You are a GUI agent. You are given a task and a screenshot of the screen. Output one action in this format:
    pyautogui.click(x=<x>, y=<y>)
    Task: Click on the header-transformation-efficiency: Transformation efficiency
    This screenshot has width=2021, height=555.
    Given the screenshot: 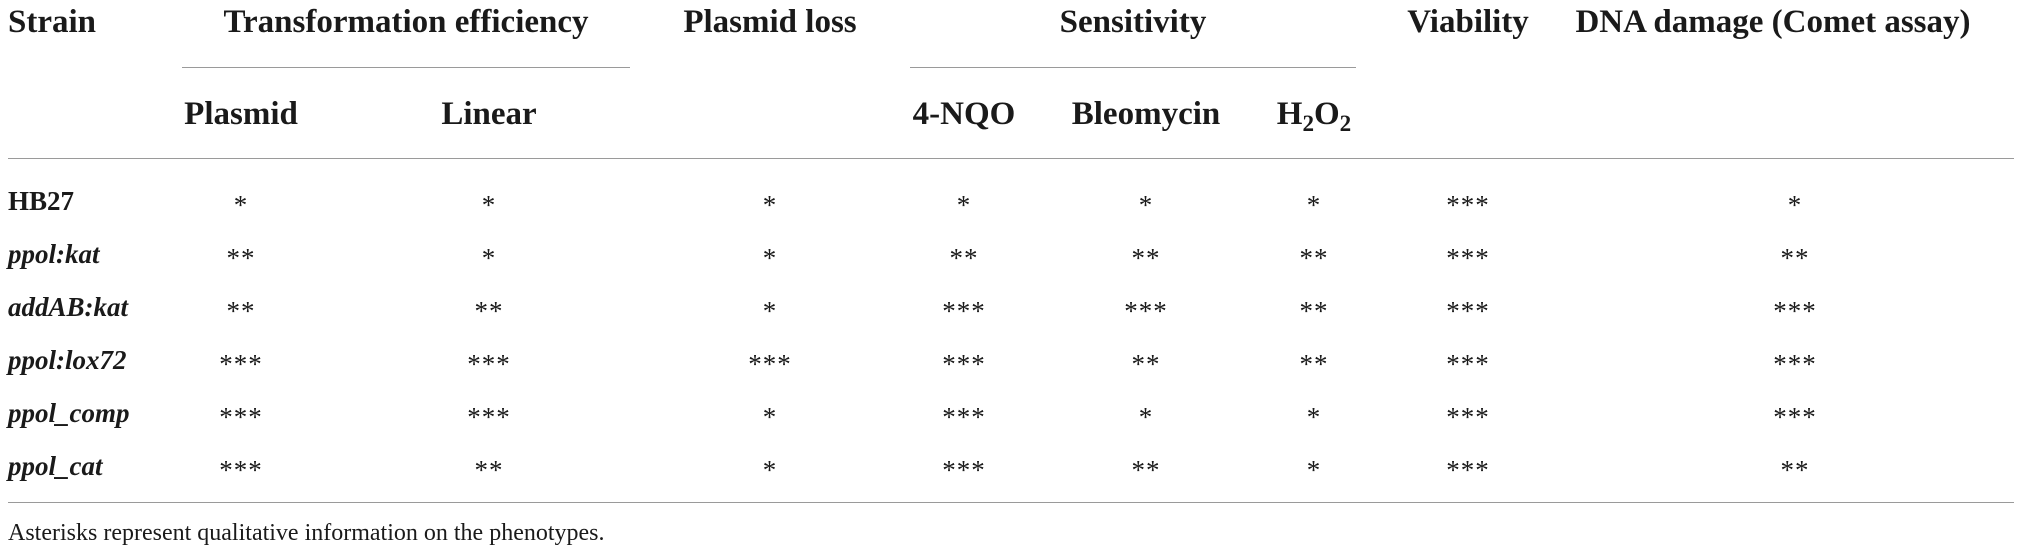 What is the action you would take?
    pyautogui.click(x=406, y=22)
    